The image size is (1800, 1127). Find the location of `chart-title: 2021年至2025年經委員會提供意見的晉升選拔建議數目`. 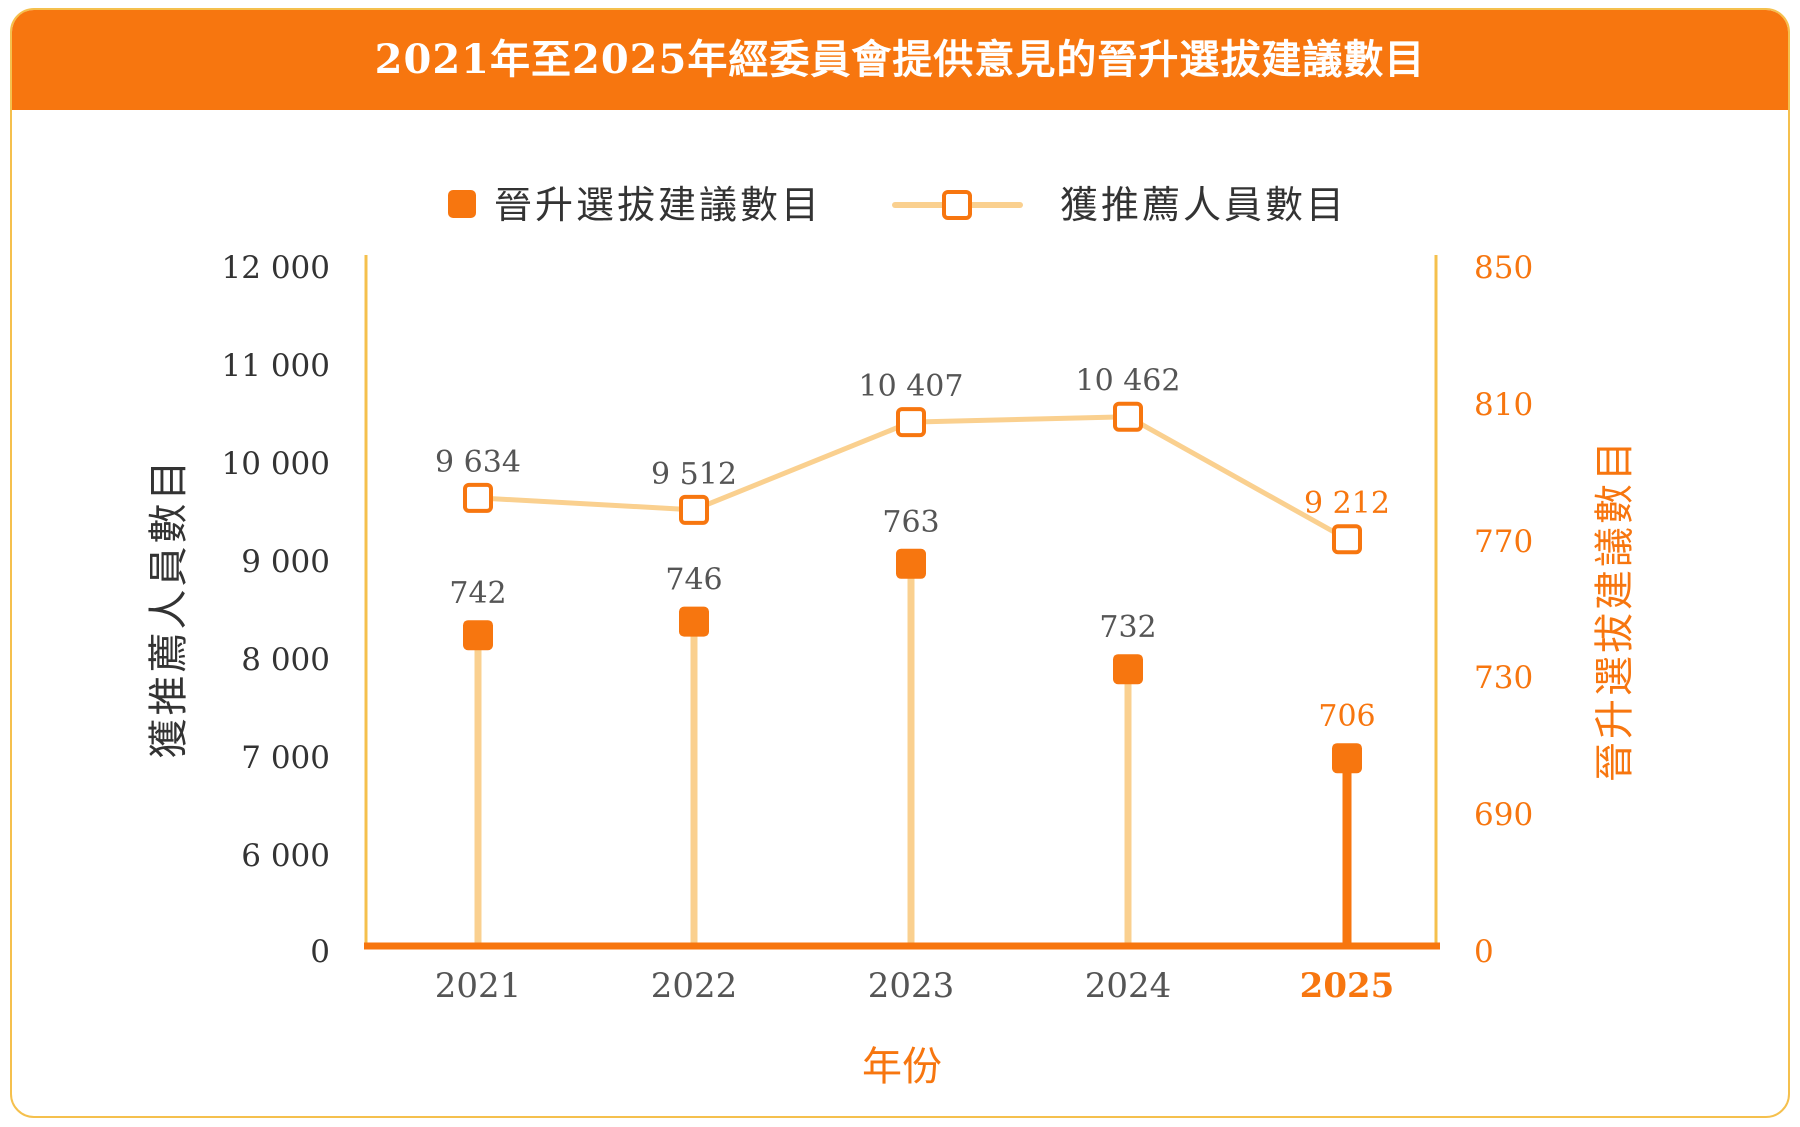

chart-title: 2021年至2025年經委員會提供意見的晉升選拔建議數目 is located at coordinates (900, 60).